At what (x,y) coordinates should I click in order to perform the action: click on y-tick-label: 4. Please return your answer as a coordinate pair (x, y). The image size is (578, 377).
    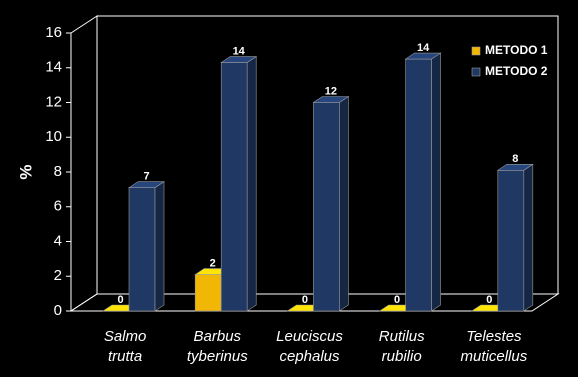
    Looking at the image, I should click on (58, 240).